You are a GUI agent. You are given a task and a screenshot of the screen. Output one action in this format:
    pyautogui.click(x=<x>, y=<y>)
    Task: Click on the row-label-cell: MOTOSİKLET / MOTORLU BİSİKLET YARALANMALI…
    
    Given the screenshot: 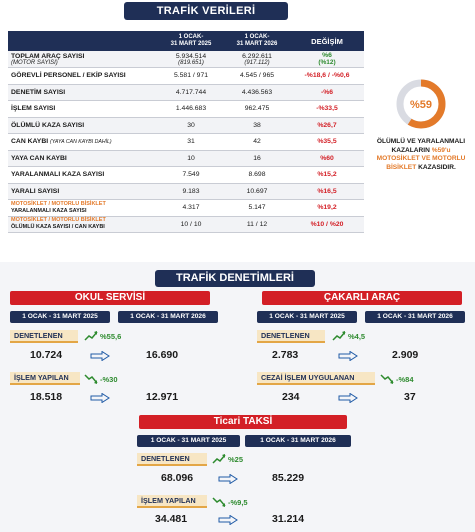 What is the action you would take?
    pyautogui.click(x=83, y=208)
    